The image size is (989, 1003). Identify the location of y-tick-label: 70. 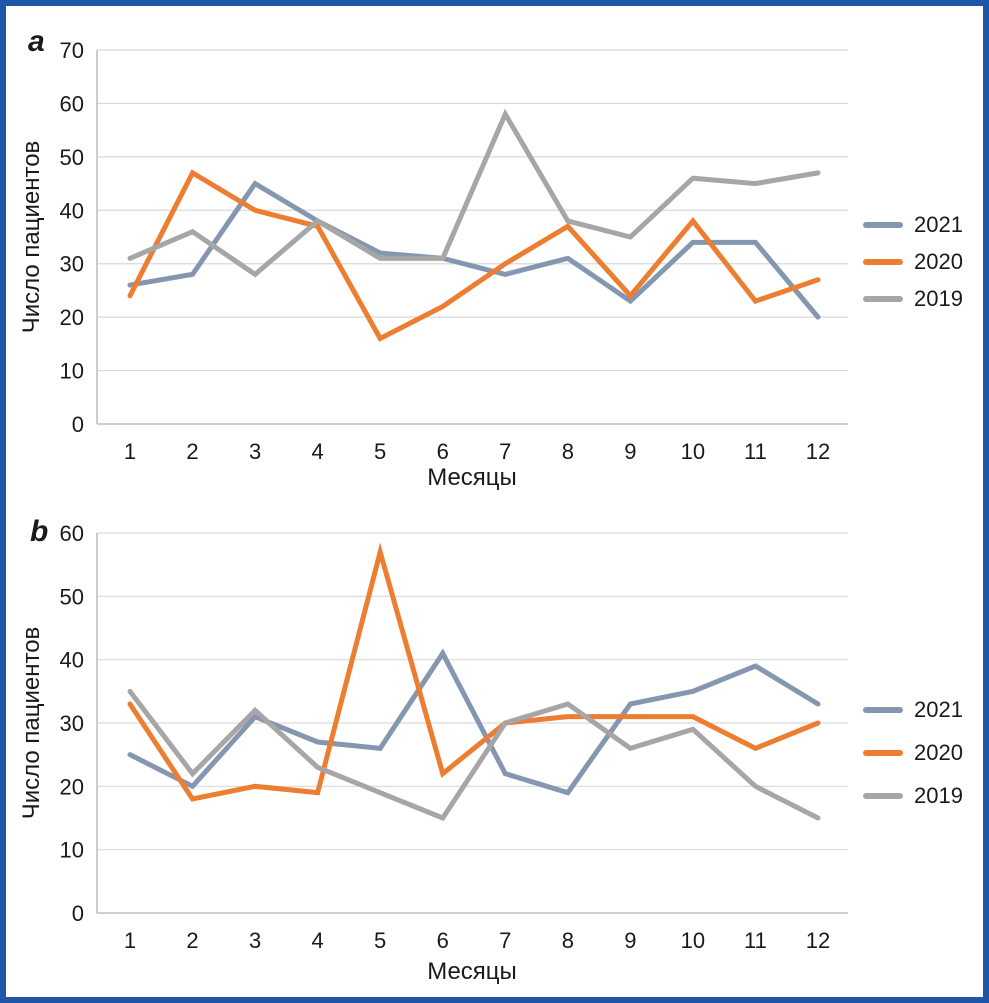
(72, 50).